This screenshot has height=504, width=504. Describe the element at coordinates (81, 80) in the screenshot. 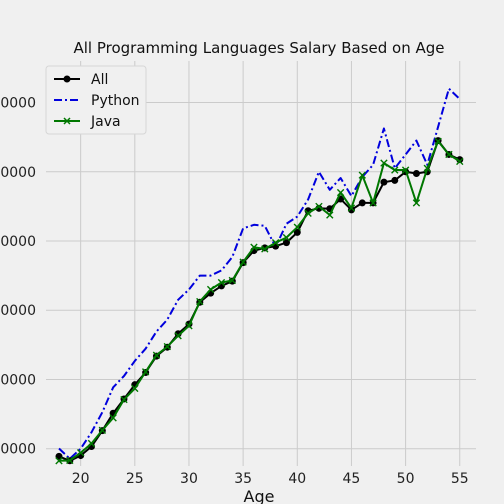

I see `legend-item-all: All` at that location.